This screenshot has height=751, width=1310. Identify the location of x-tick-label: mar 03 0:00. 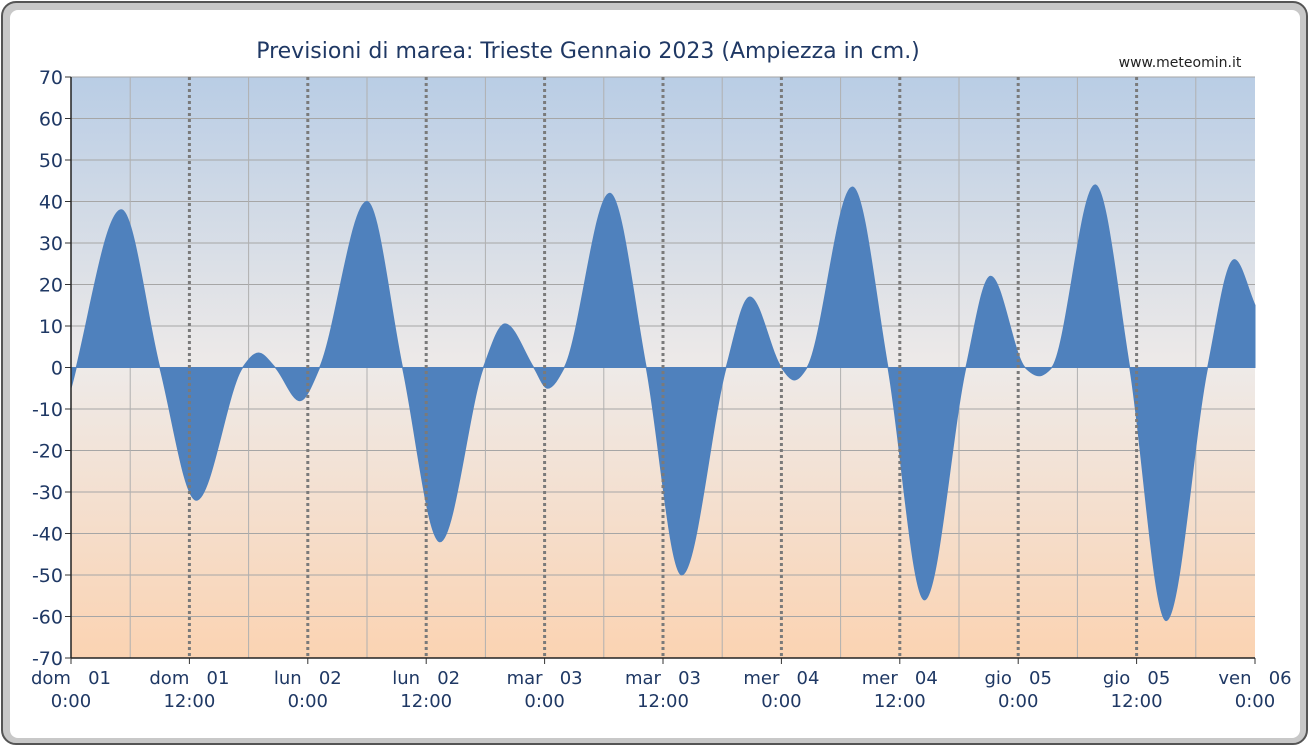
(545, 690).